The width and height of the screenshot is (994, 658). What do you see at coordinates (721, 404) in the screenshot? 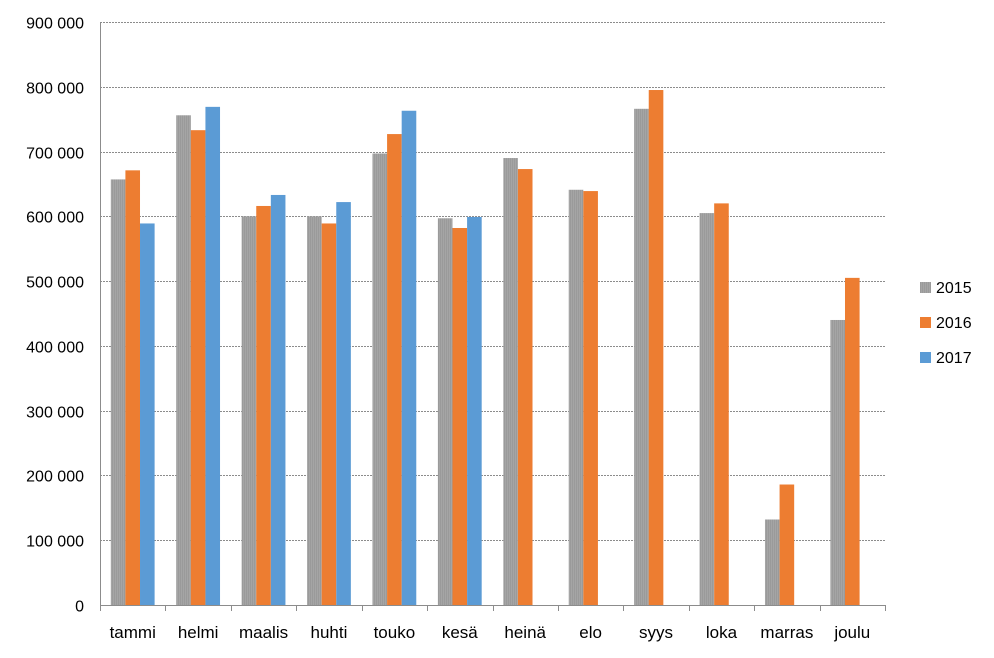
I see `bar-2016-loka` at bounding box center [721, 404].